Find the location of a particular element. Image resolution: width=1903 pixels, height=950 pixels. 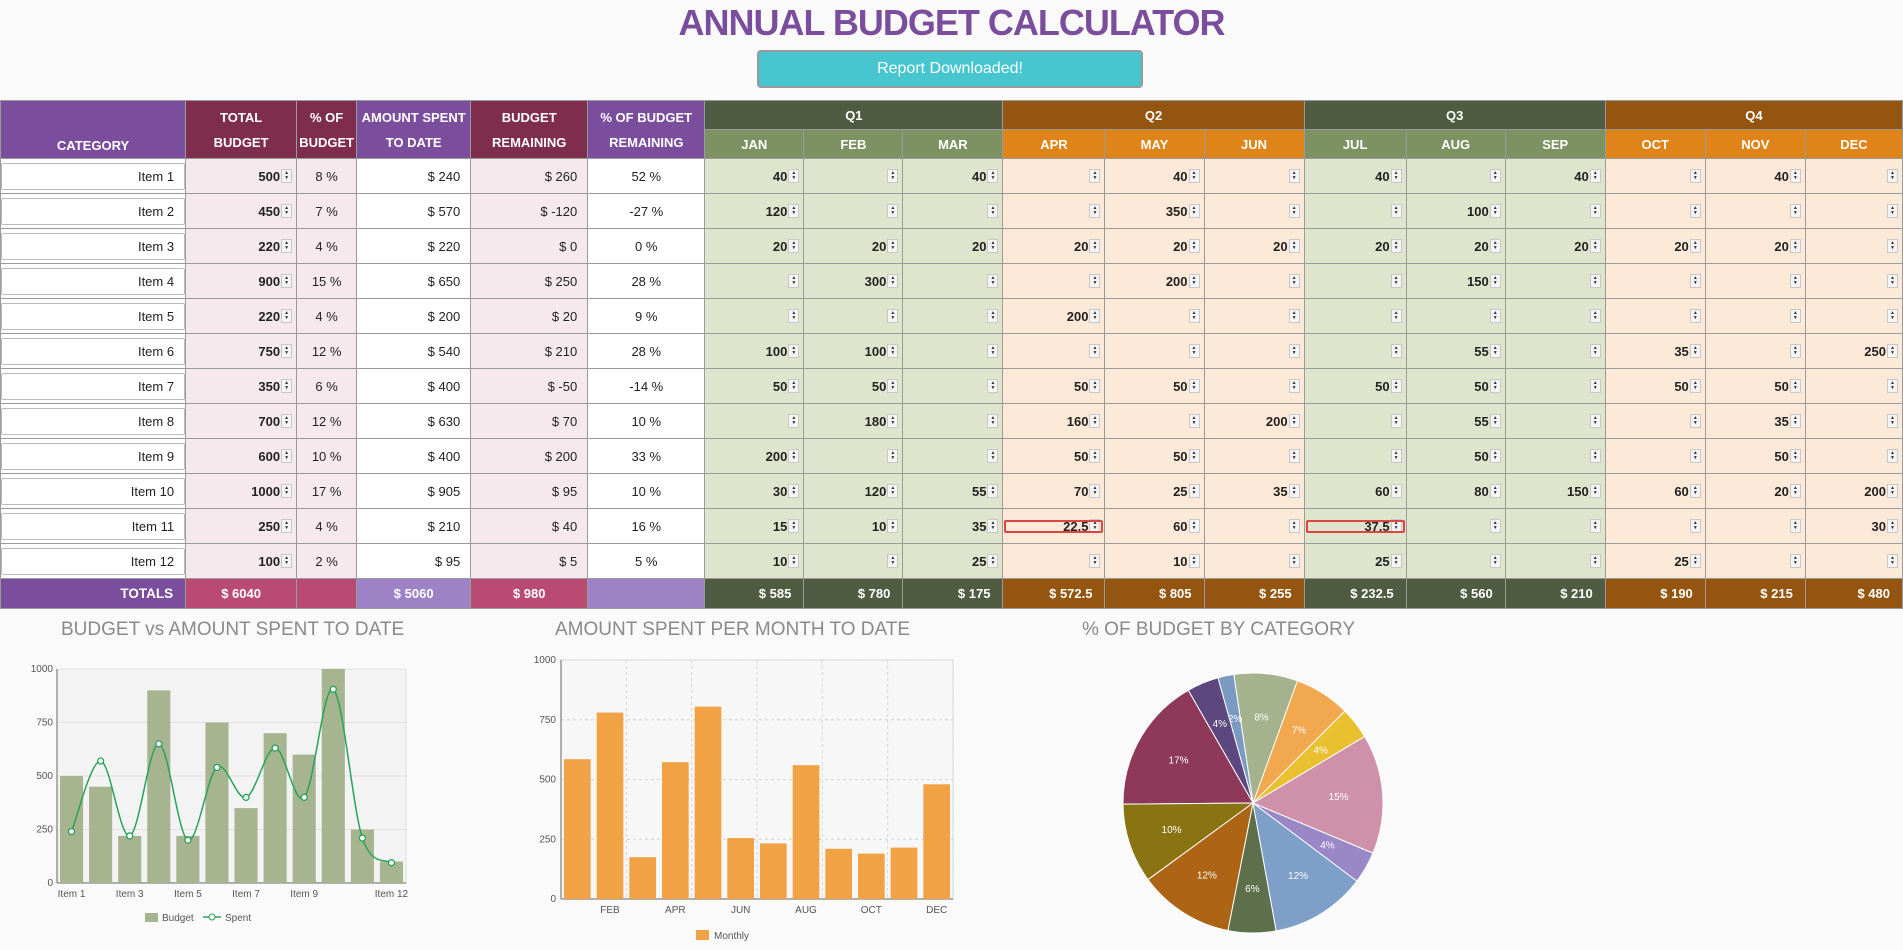

month-input-jul: 50 ▲ ▼ is located at coordinates (1355, 386).